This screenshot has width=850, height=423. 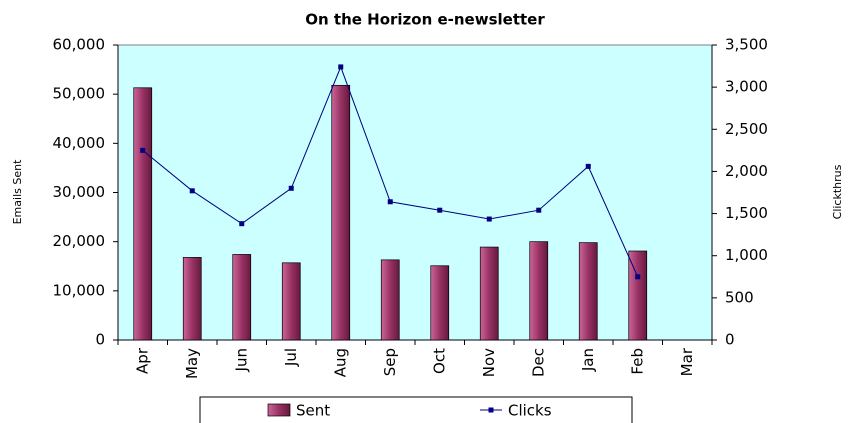 What do you see at coordinates (439, 361) in the screenshot?
I see `x-tick-label: Oct` at bounding box center [439, 361].